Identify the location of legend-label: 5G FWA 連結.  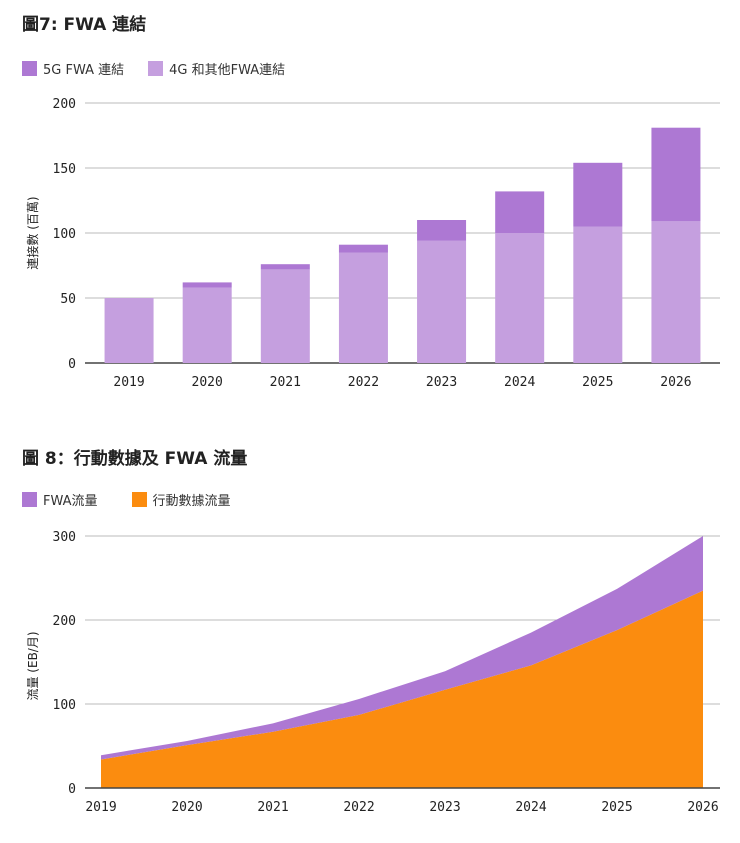
(84, 70).